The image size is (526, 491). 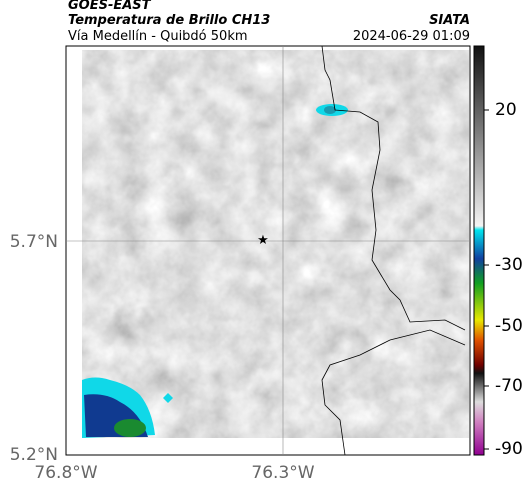 I want to click on colorbar-label: 20, so click(x=506, y=110).